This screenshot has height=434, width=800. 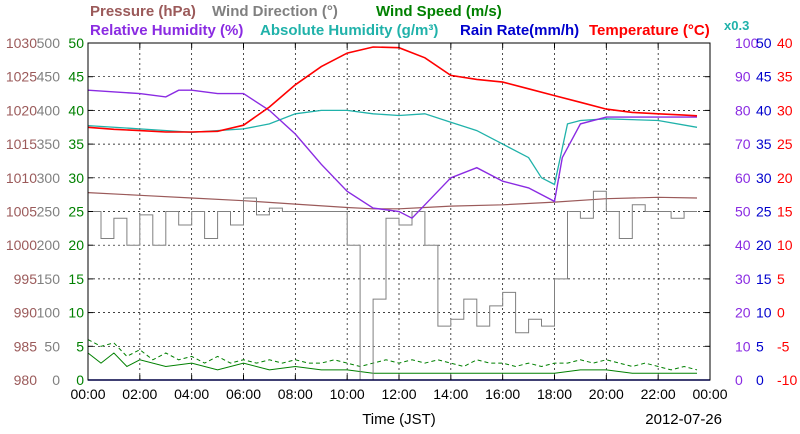 What do you see at coordinates (76, 110) in the screenshot?
I see `wind-speed-tick-label: 40` at bounding box center [76, 110].